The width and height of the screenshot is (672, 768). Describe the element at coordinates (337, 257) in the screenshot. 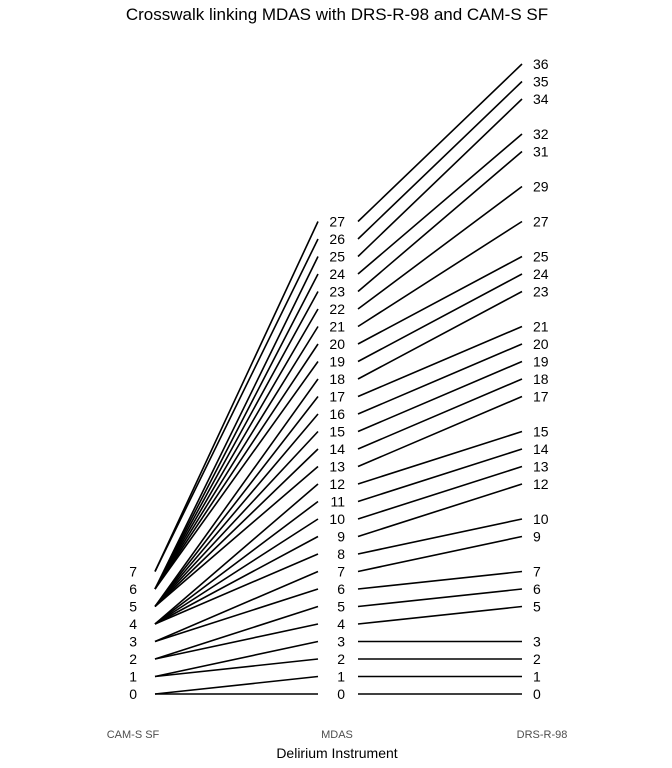

I see `mdas-tick-label: 25` at that location.